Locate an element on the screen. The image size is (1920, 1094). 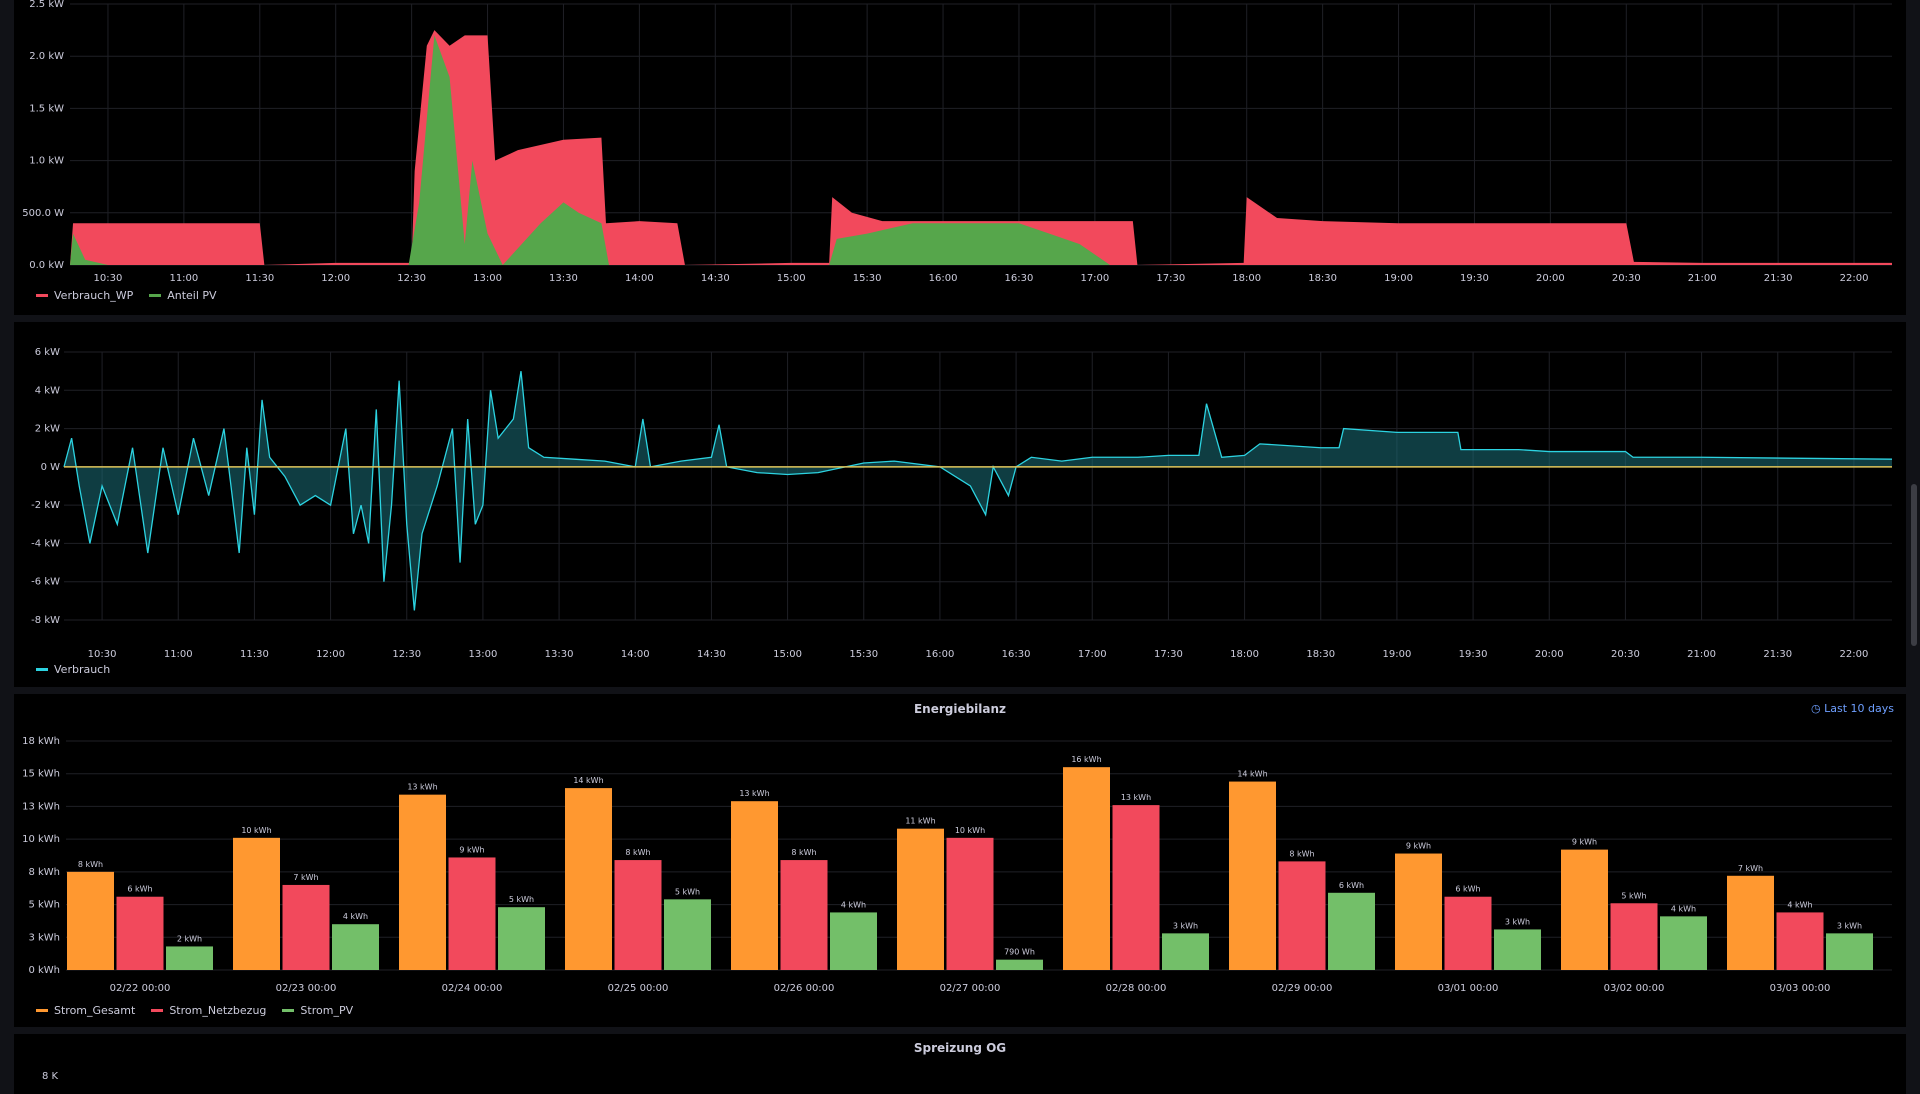
y-tick-label: 0.0 kW is located at coordinates (46, 265).